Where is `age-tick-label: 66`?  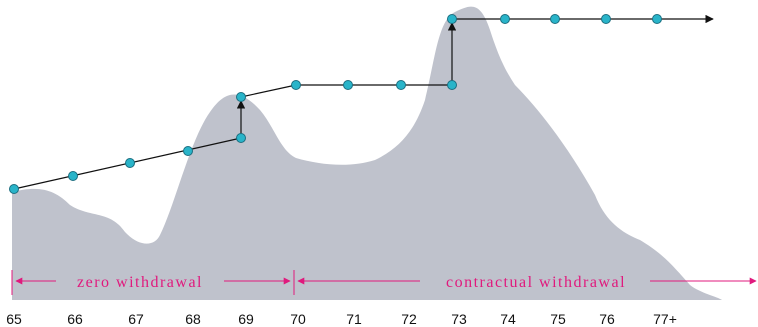 age-tick-label: 66 is located at coordinates (75, 319).